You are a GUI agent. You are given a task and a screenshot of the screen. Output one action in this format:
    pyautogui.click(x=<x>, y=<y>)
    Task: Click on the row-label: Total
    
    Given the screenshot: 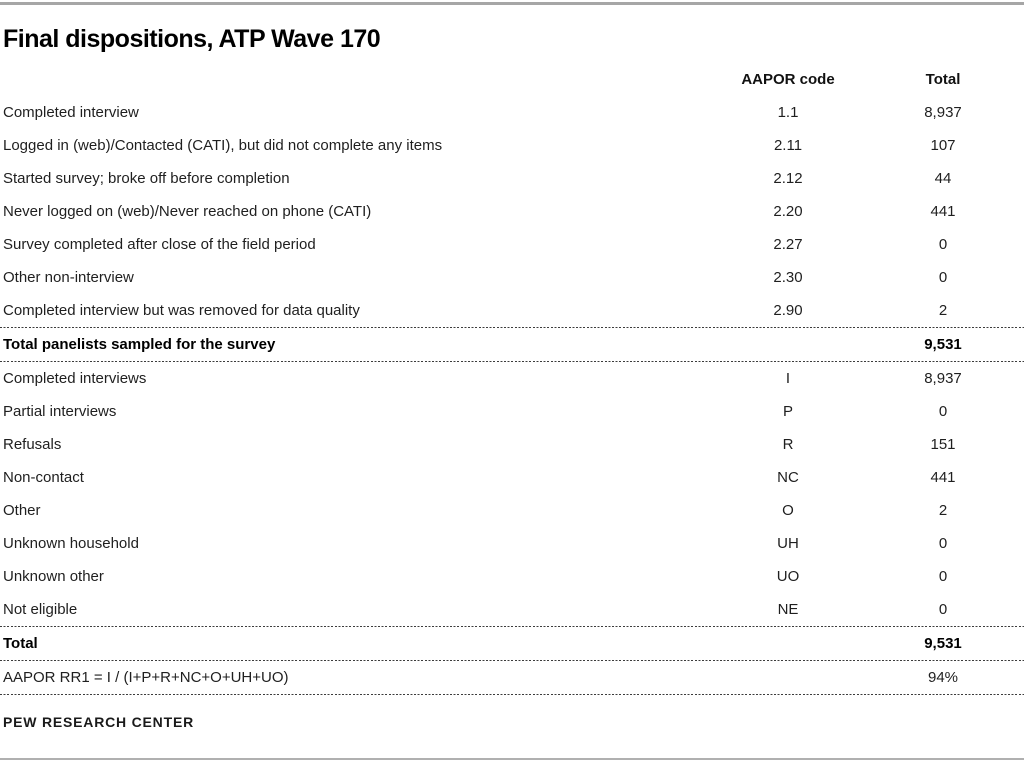 What is the action you would take?
    pyautogui.click(x=20, y=643)
    